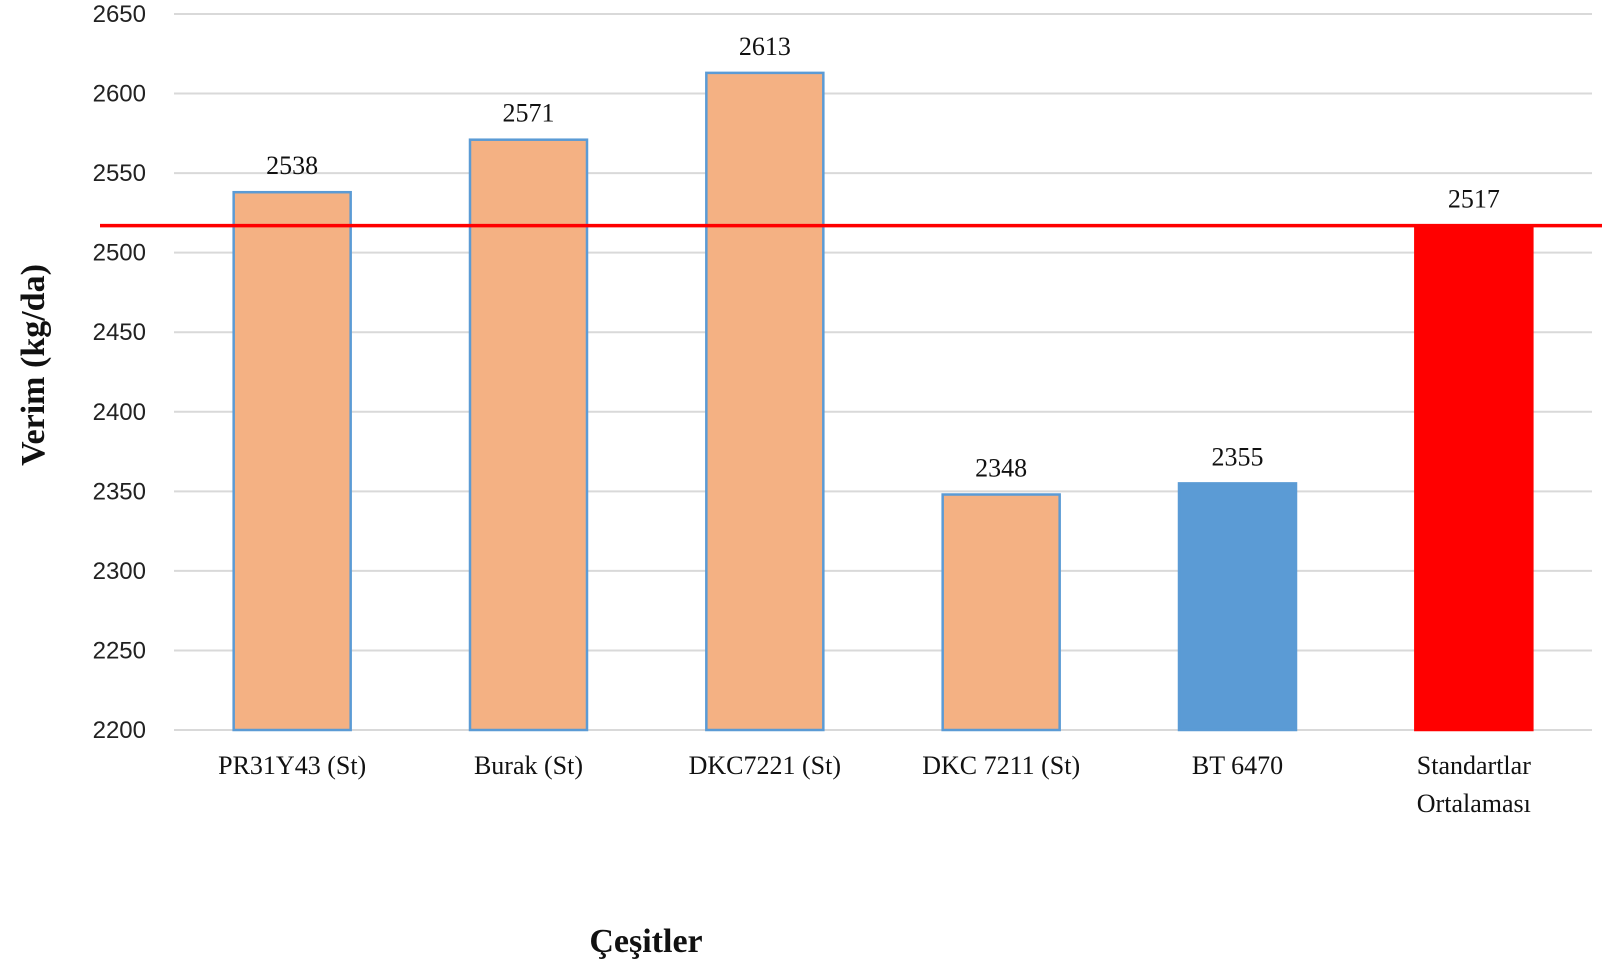  What do you see at coordinates (119, 253) in the screenshot?
I see `y-tick-label: 2500` at bounding box center [119, 253].